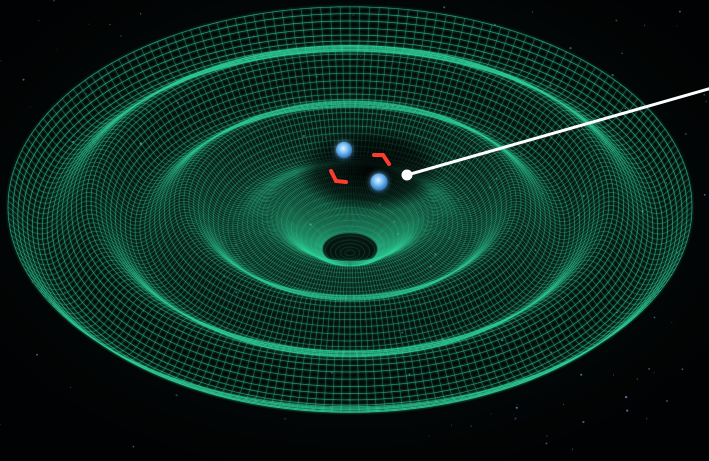 The height and width of the screenshot is (461, 709). What do you see at coordinates (360, 166) in the screenshot?
I see `binary-system` at bounding box center [360, 166].